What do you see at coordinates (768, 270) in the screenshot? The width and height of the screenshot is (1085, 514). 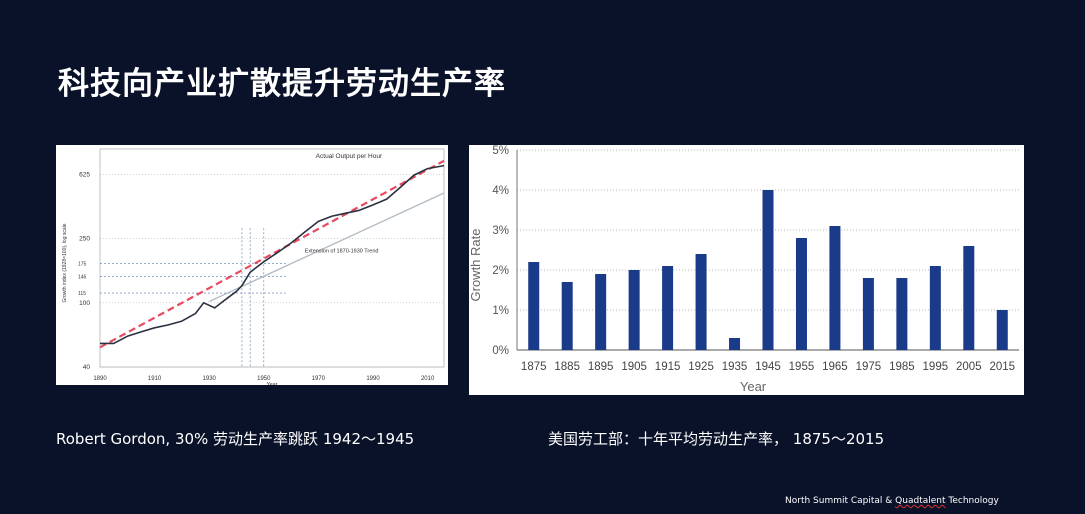 I see `bar-1945` at bounding box center [768, 270].